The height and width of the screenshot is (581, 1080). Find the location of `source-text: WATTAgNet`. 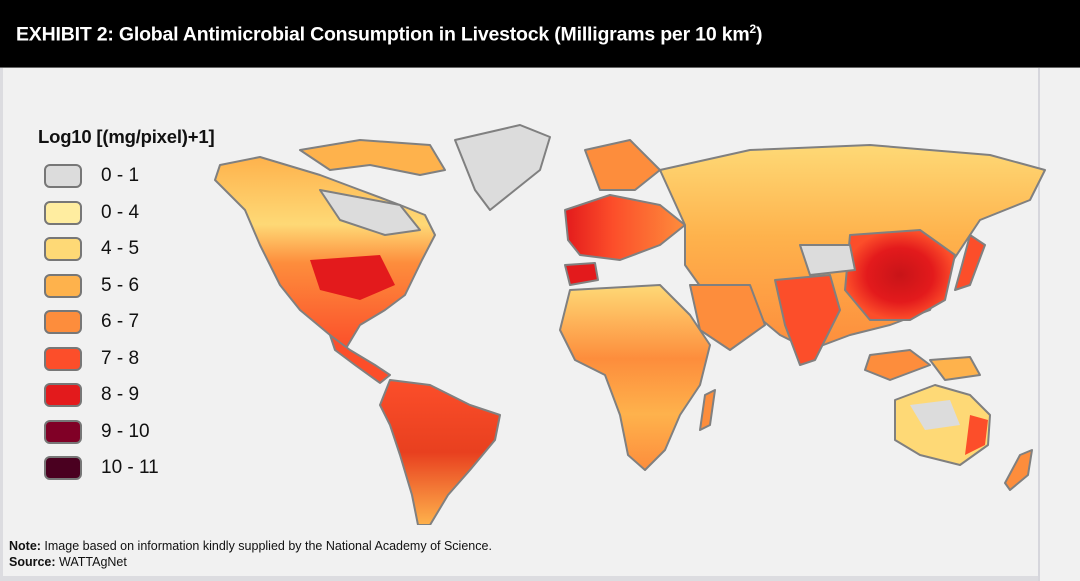

source-text: WATTAgNet is located at coordinates (91, 561).